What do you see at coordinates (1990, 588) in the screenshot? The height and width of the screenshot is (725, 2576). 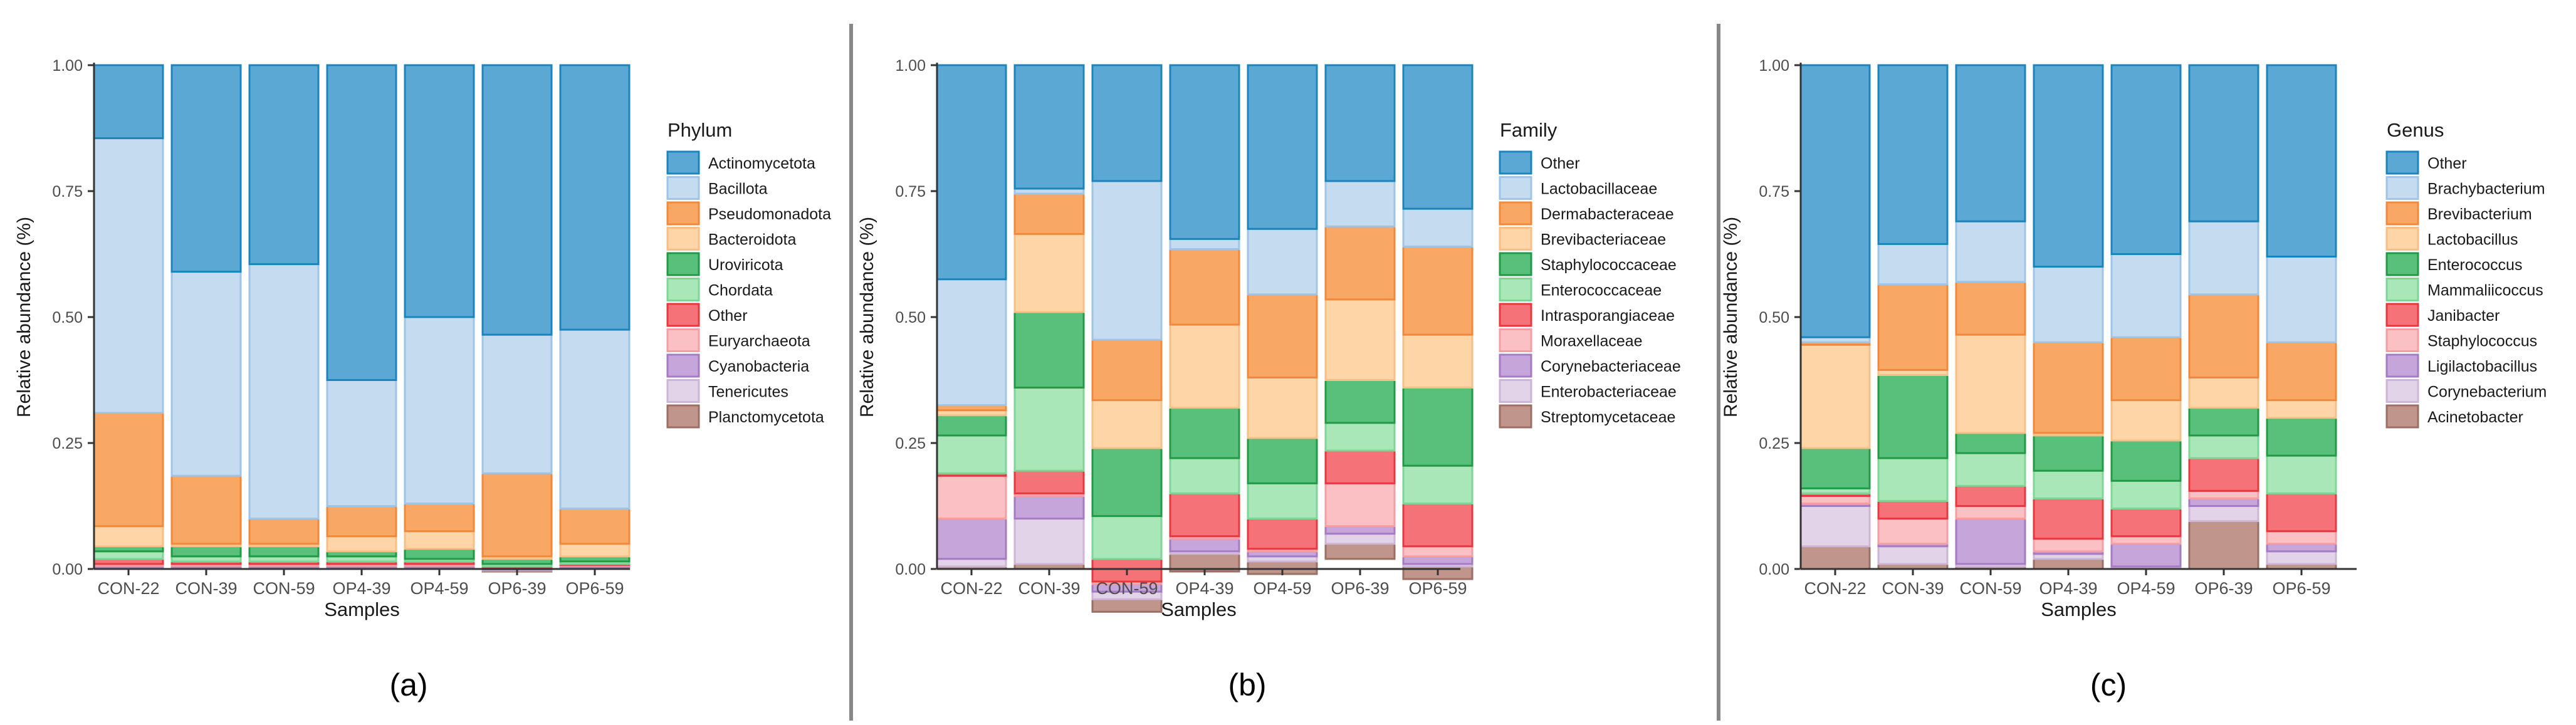 I see `x-tick-label: CON-59` at bounding box center [1990, 588].